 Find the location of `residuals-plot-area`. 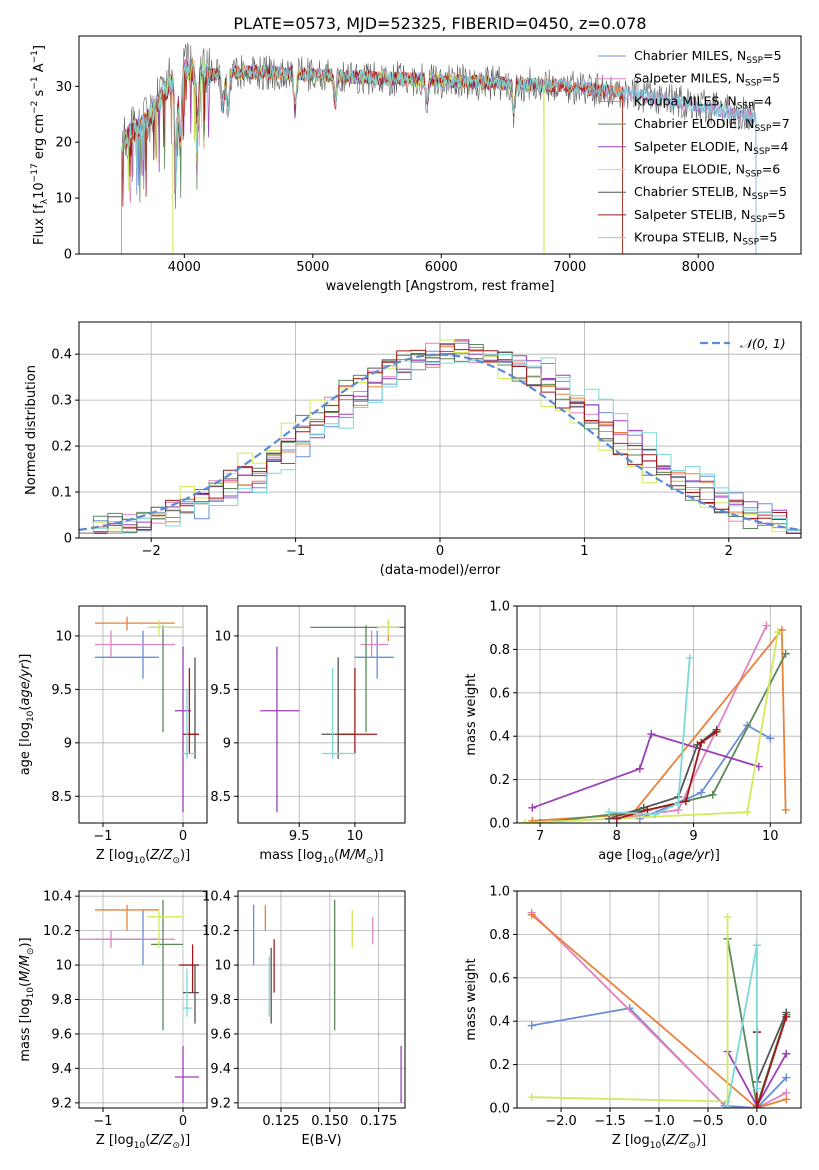

residuals-plot-area is located at coordinates (440, 436).